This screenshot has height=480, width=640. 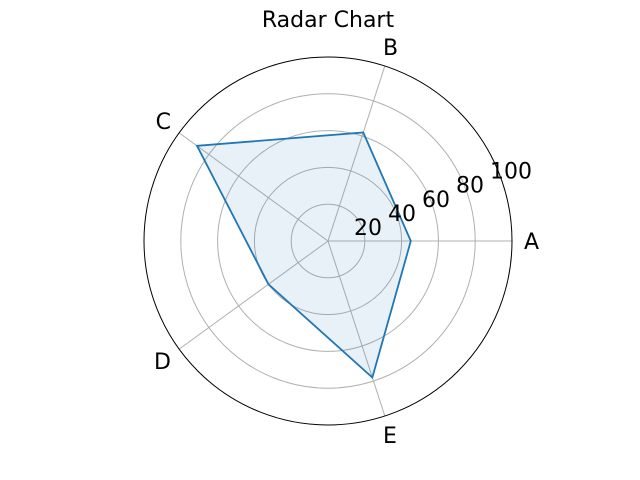 What do you see at coordinates (163, 122) in the screenshot?
I see `category-label-C: C` at bounding box center [163, 122].